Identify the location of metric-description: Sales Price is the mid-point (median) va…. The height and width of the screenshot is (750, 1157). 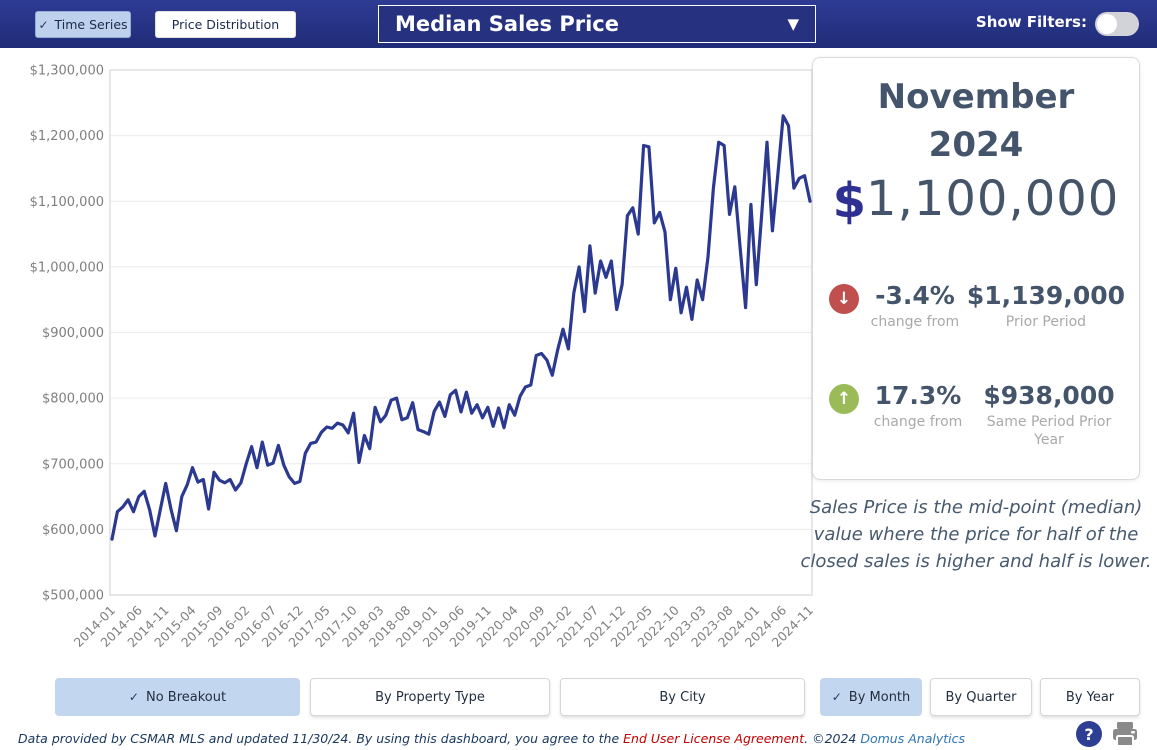
(976, 534).